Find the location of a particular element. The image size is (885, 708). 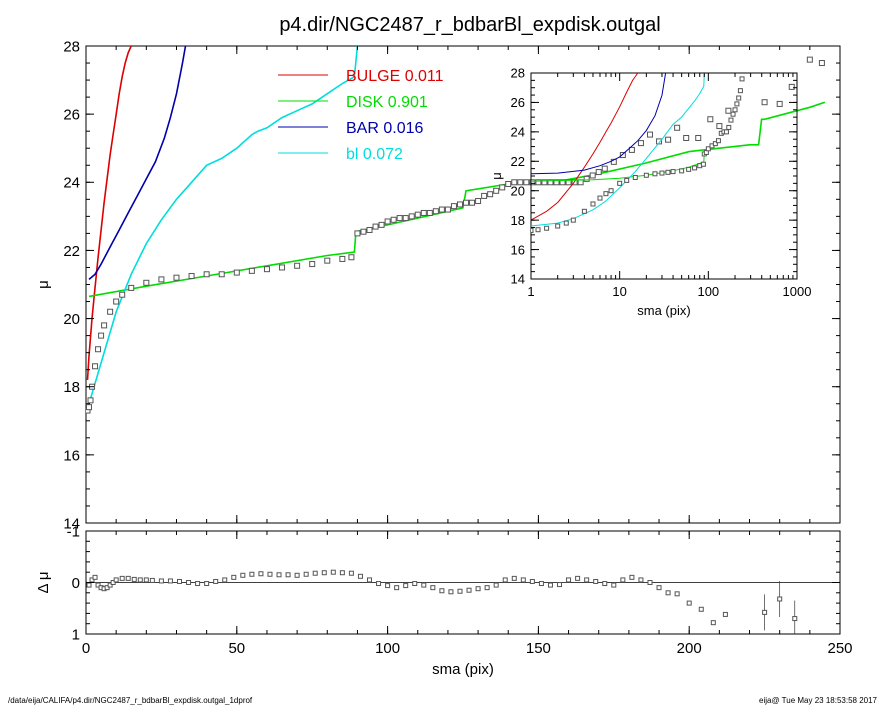

main-g-ytick-label: 18 is located at coordinates (71, 387).